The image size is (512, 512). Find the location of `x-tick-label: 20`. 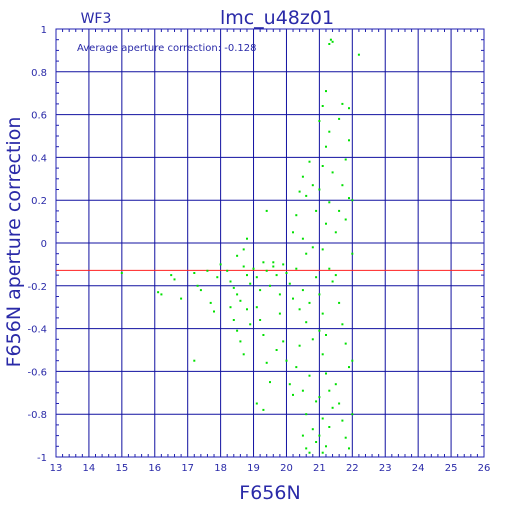

x-tick-label: 20 is located at coordinates (286, 468).